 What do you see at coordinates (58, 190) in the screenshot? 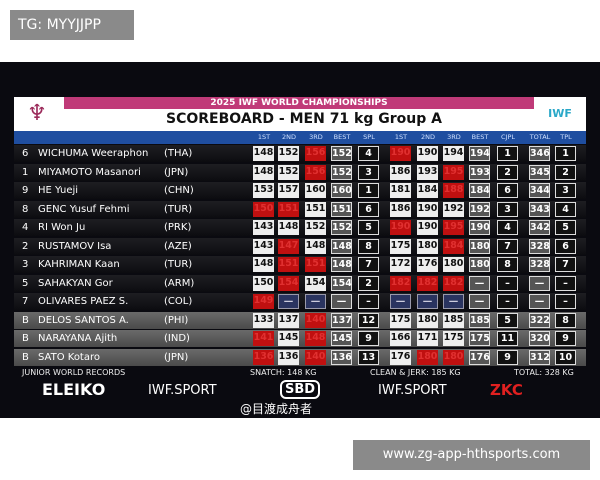
I see `athlete-name: HE Yueji` at bounding box center [58, 190].